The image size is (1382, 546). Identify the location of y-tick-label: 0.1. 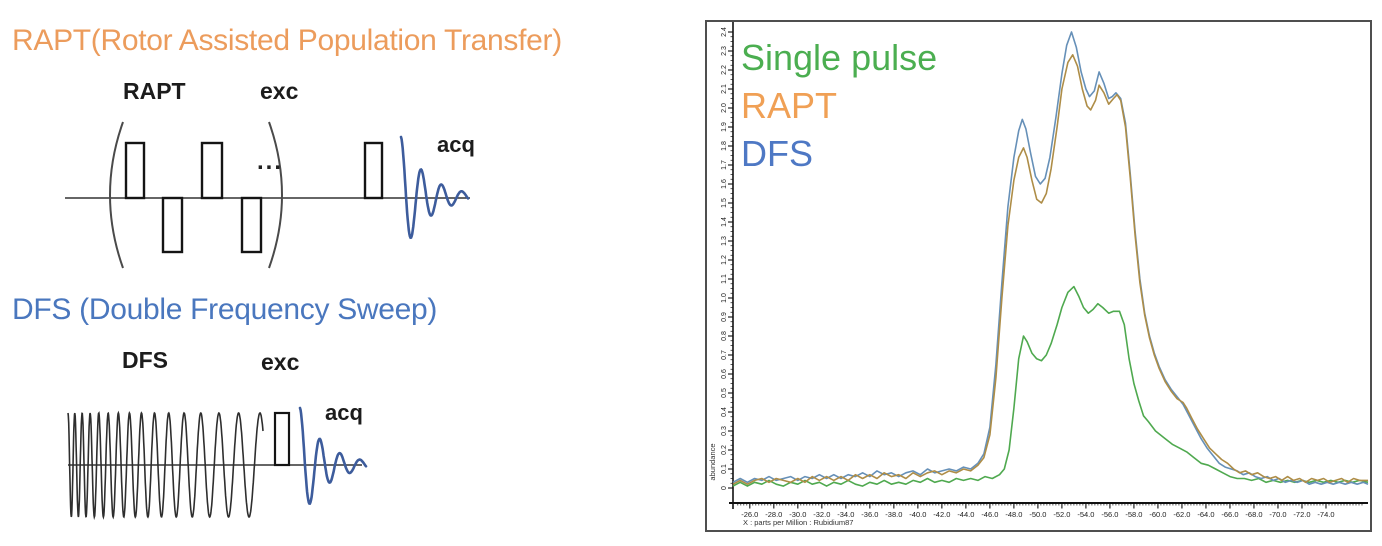
(724, 469).